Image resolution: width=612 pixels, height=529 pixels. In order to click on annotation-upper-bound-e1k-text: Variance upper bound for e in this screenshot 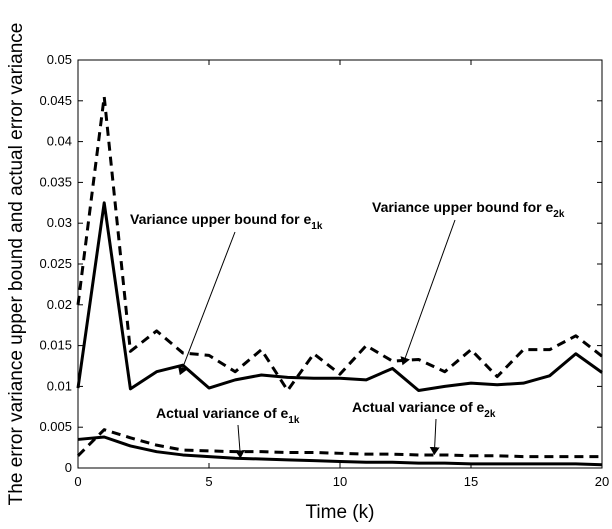, I will do `click(220, 219)`.